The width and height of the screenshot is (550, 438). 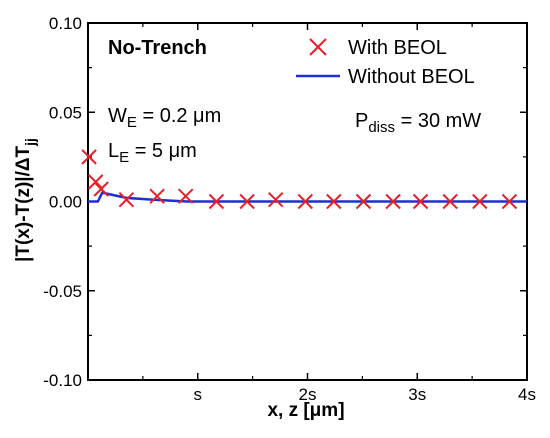 I want to click on legend-label-without-beol: Without BEOL, so click(x=411, y=77).